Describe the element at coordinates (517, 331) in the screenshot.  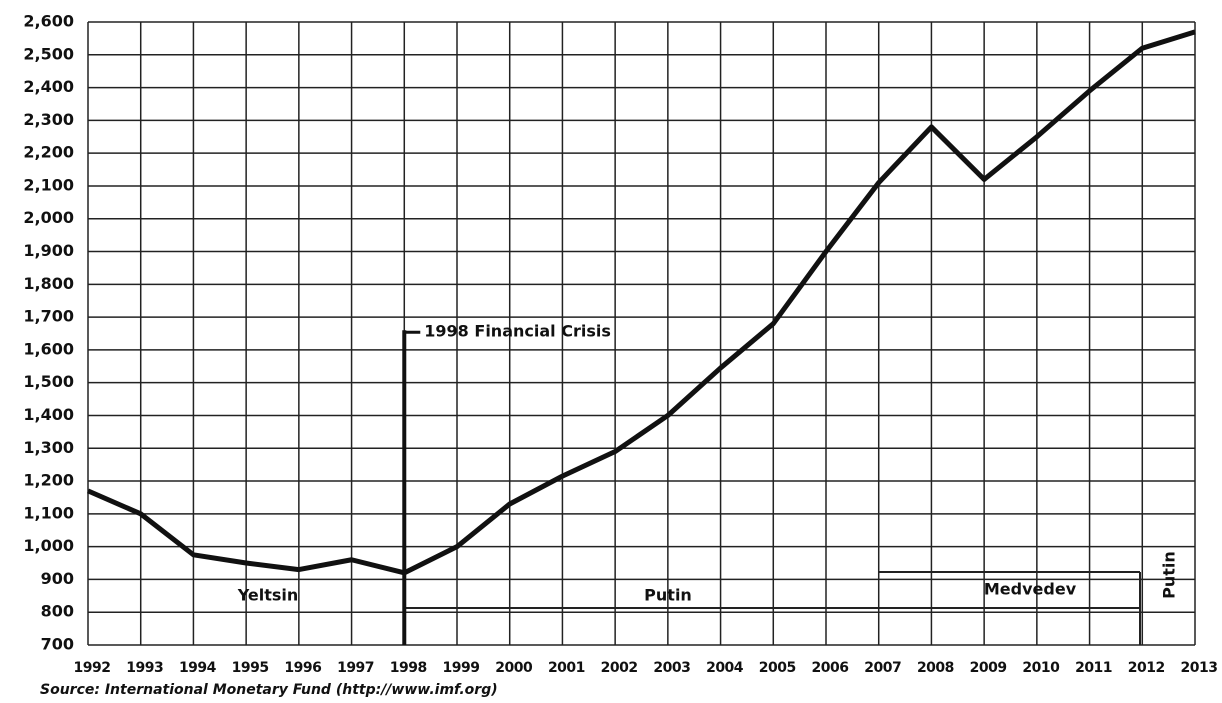
I see `annotation: 1998 Financial Crisis` at that location.